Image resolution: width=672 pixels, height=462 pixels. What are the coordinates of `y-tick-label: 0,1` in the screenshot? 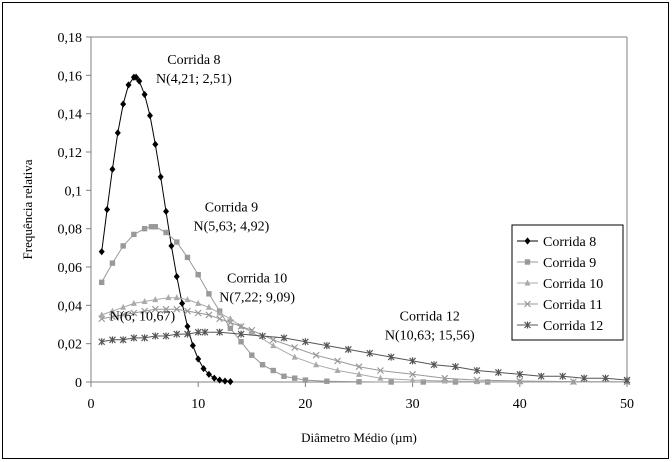 It's located at (74, 191).